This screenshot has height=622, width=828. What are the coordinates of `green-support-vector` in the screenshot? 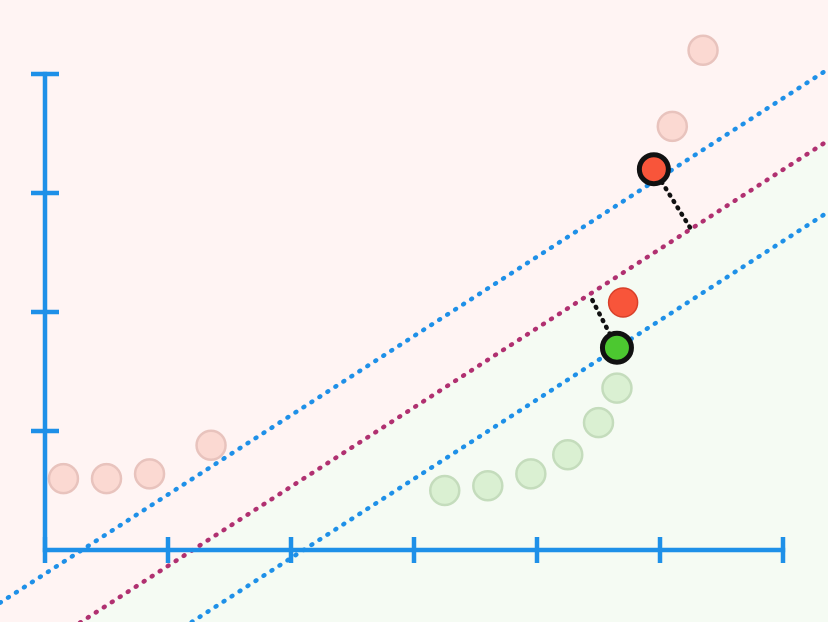 It's located at (616, 347).